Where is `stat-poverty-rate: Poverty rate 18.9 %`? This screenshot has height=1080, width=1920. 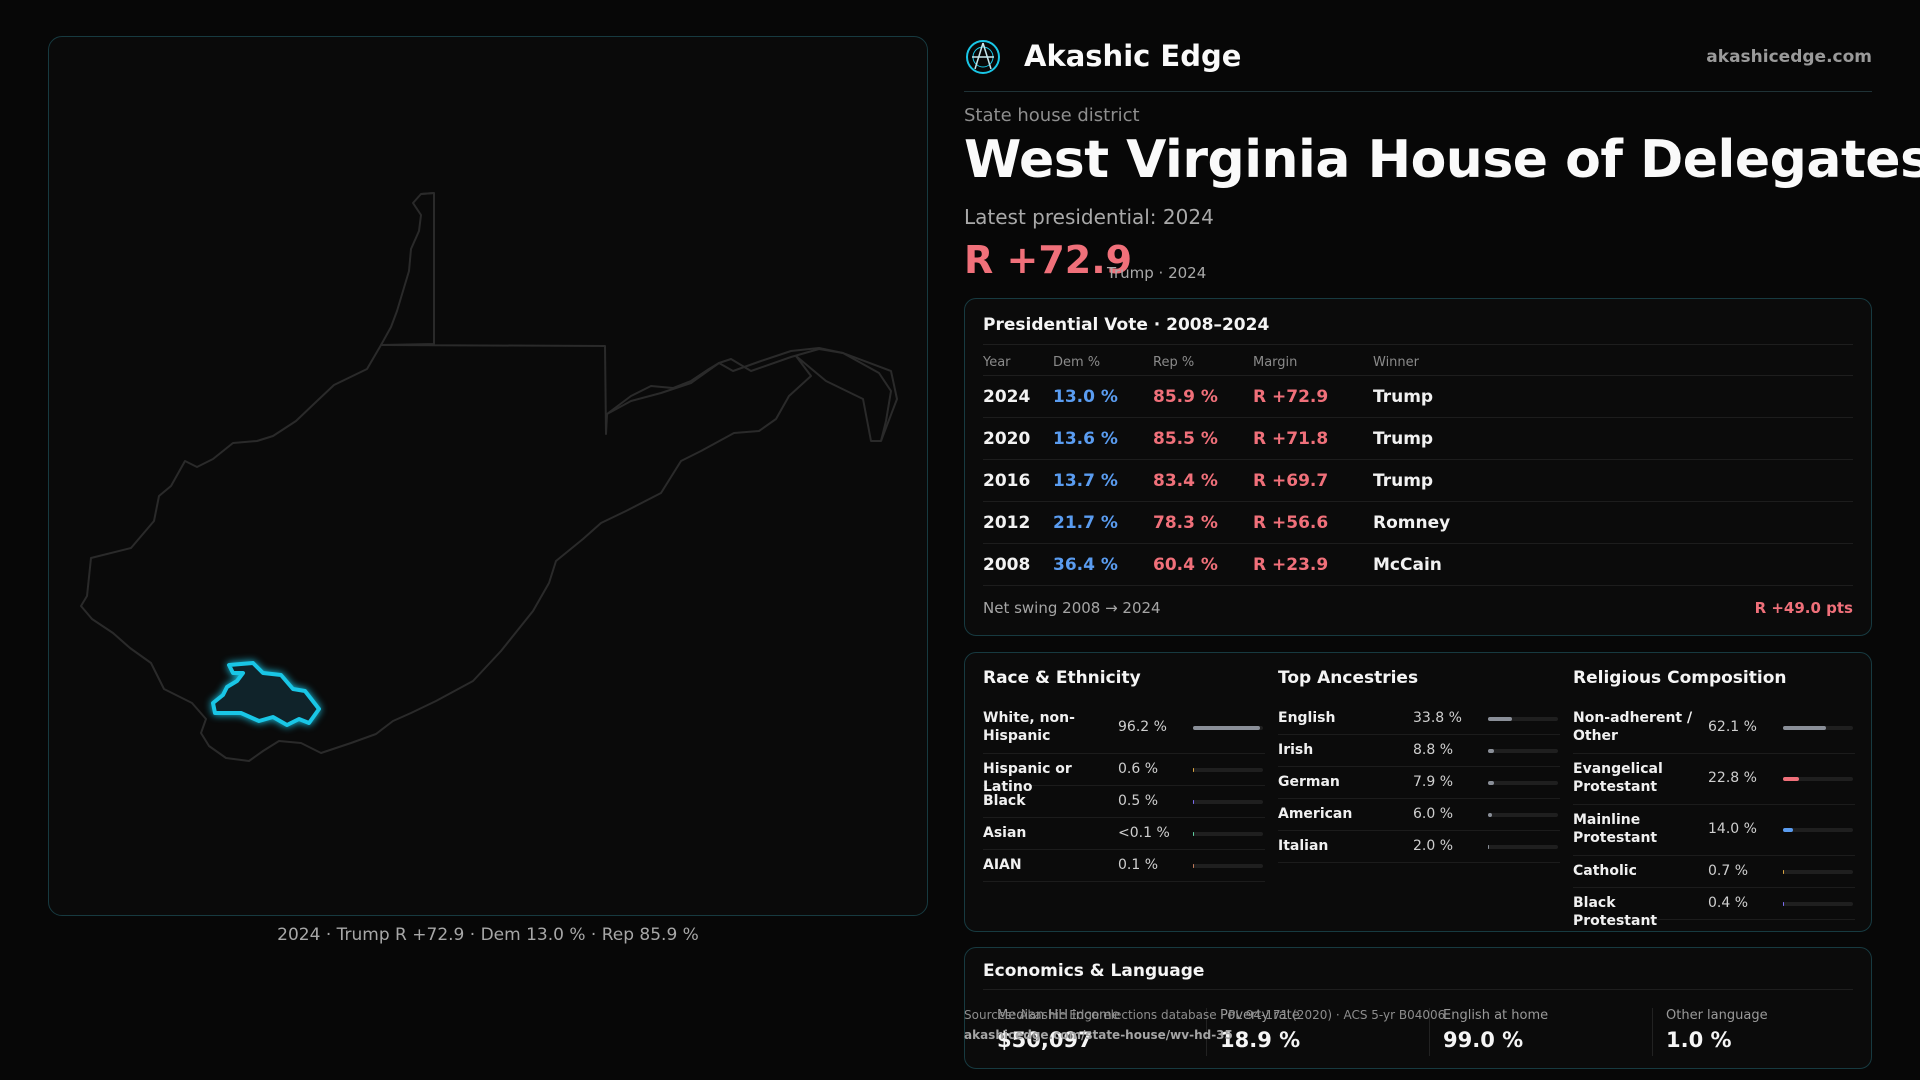 stat-poverty-rate: Poverty rate 18.9 % is located at coordinates (1306, 1032).